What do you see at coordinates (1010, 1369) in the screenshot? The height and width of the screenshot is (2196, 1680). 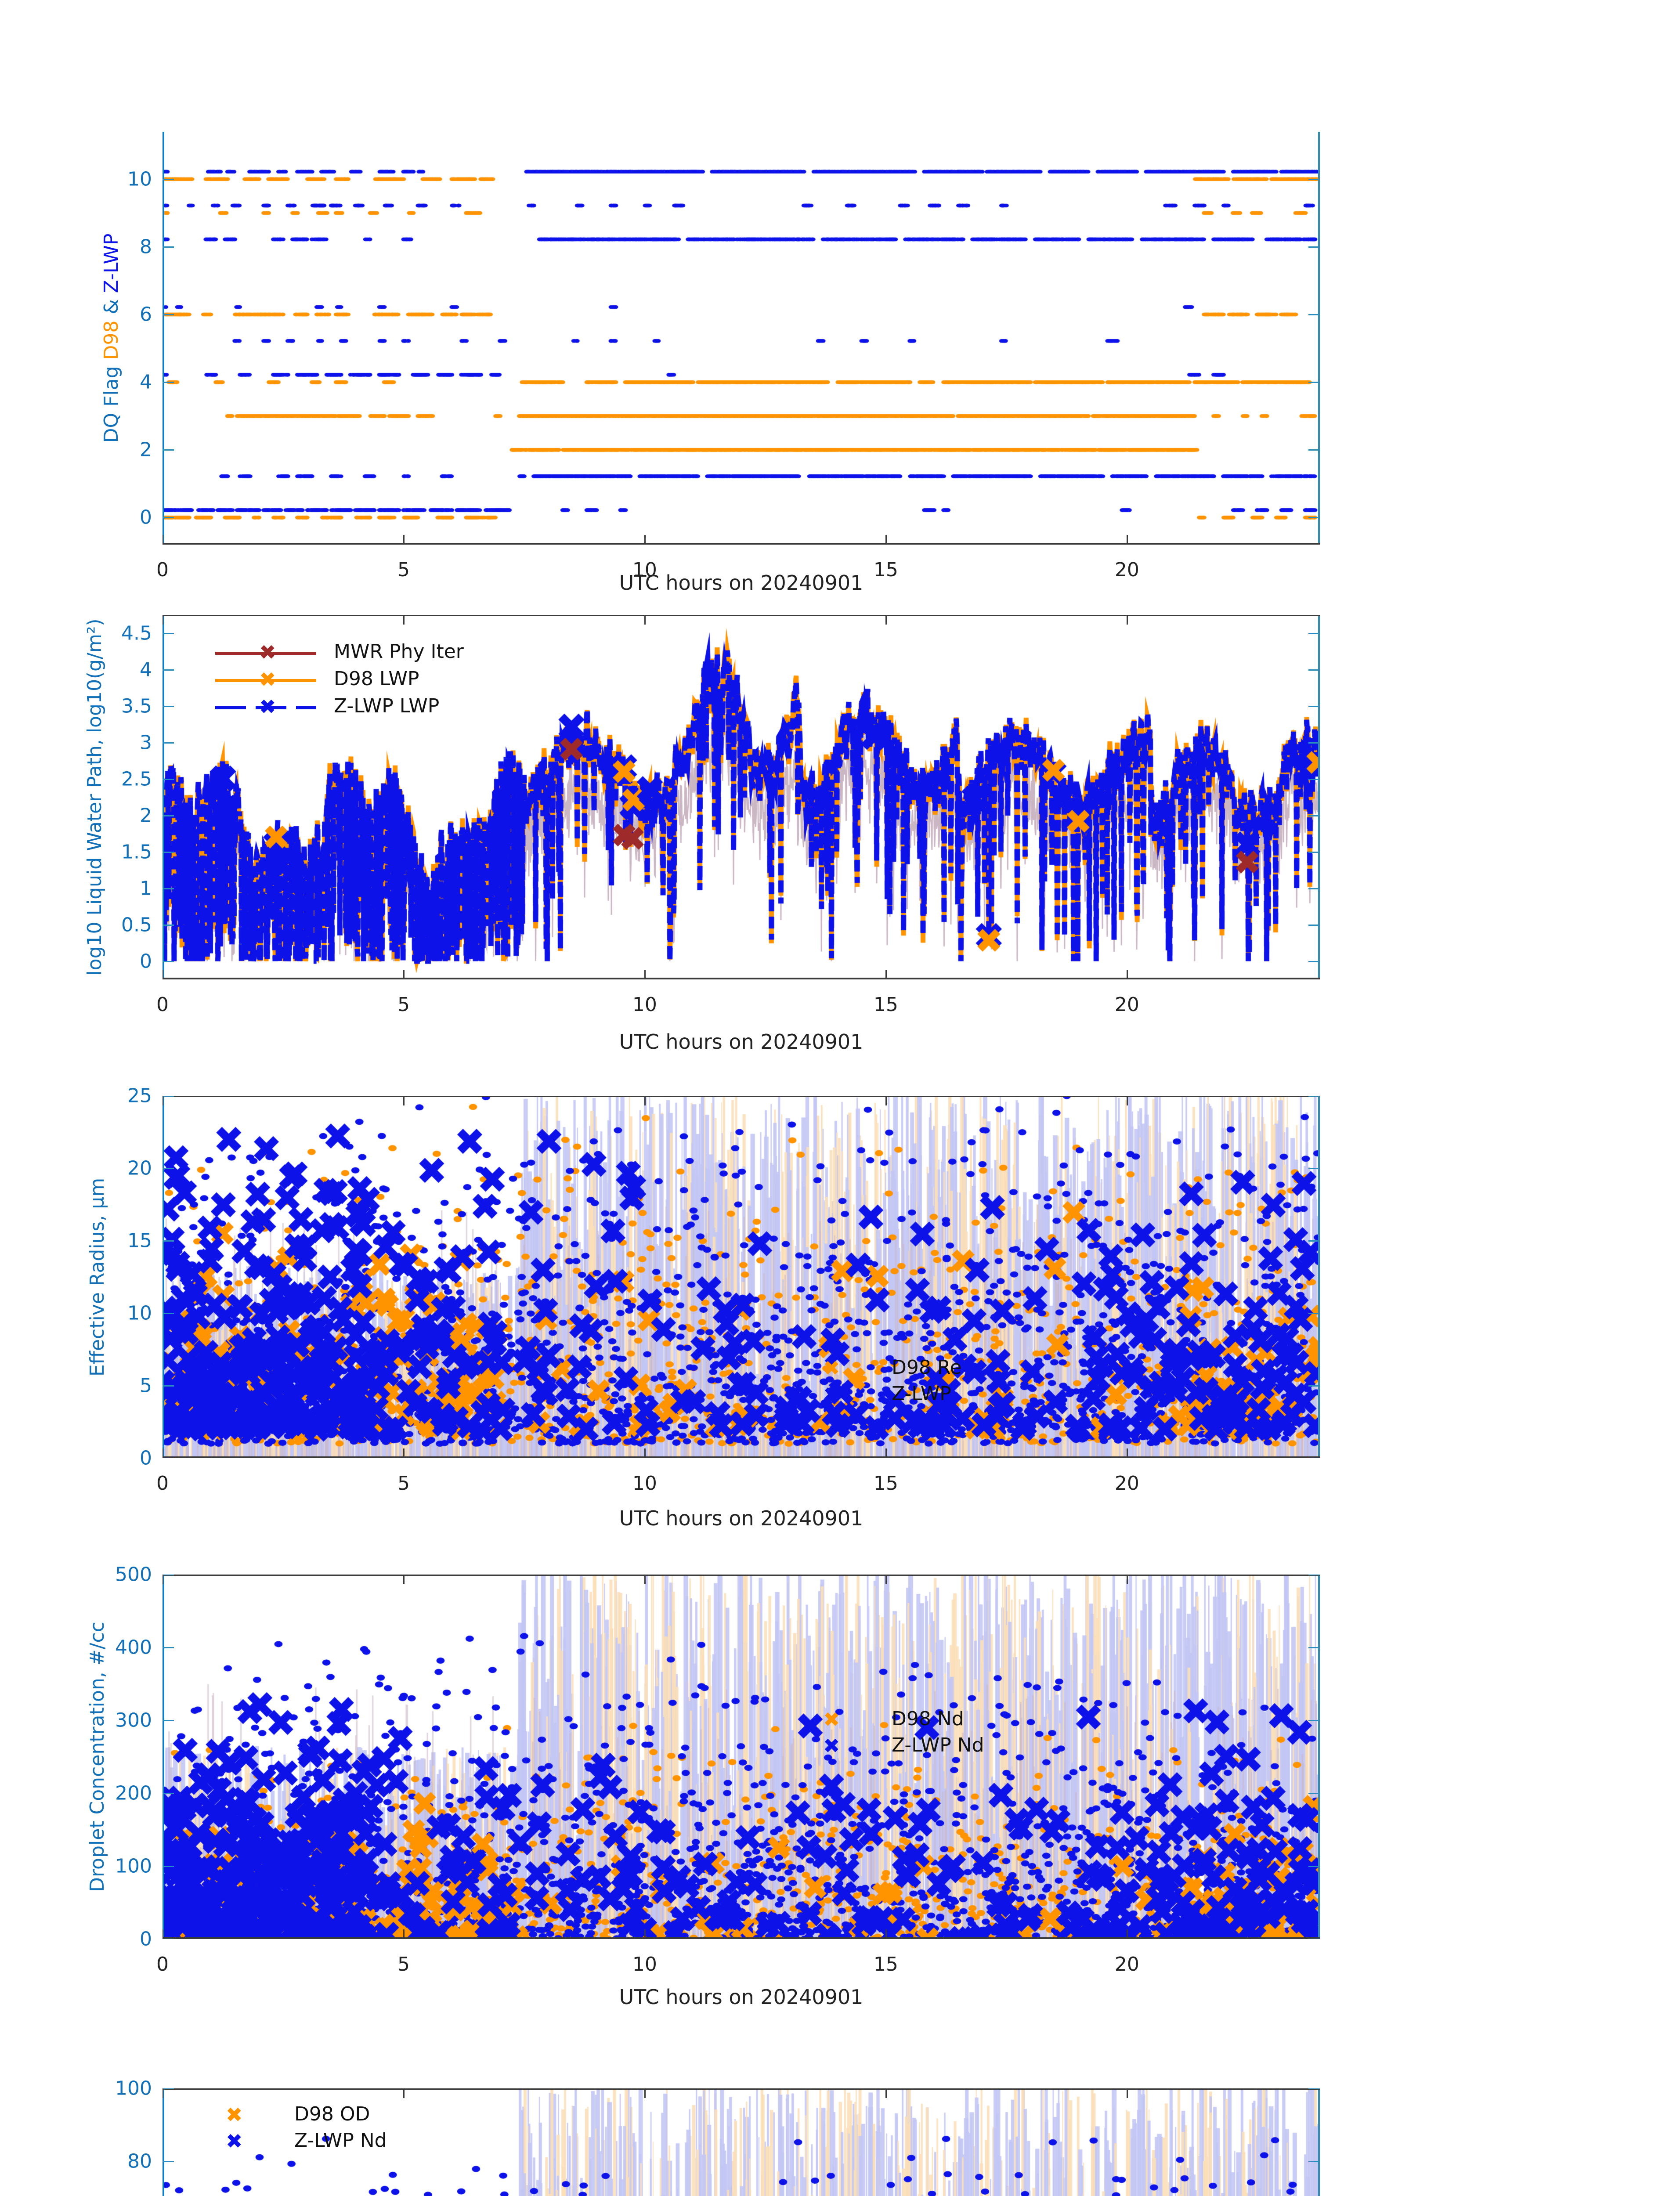 I see `panel-reff-legend-item-0: ✖ D98 Re` at bounding box center [1010, 1369].